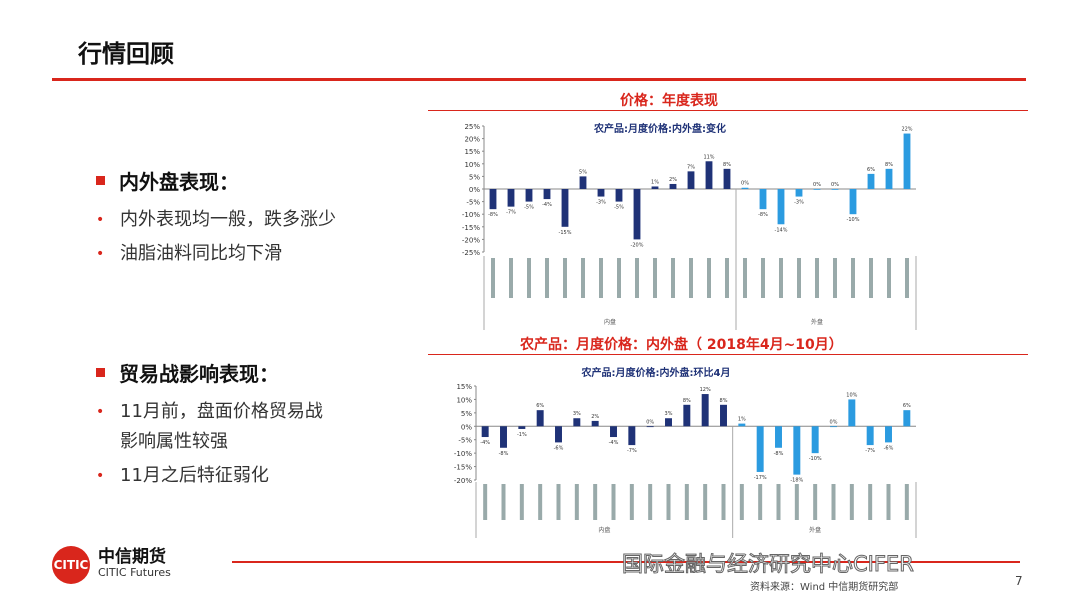  I want to click on citic-logo: CITIC 中信期货 CITIC Futures, so click(111, 565).